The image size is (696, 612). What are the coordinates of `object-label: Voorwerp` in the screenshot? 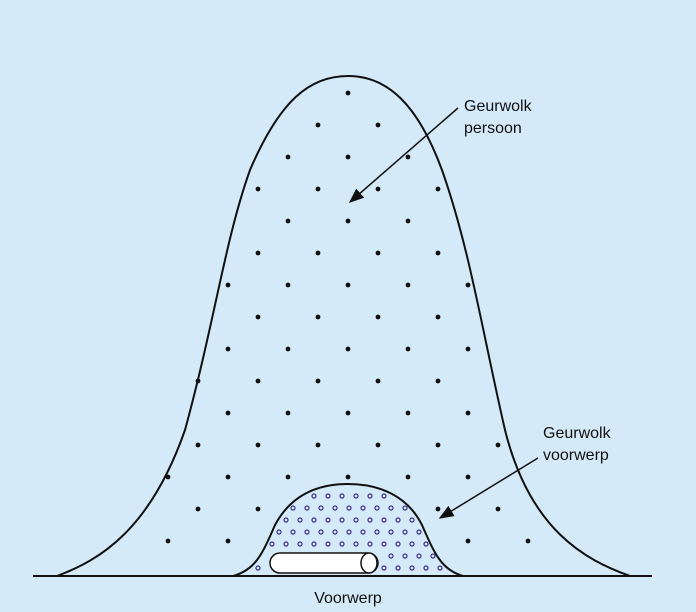 It's located at (348, 598).